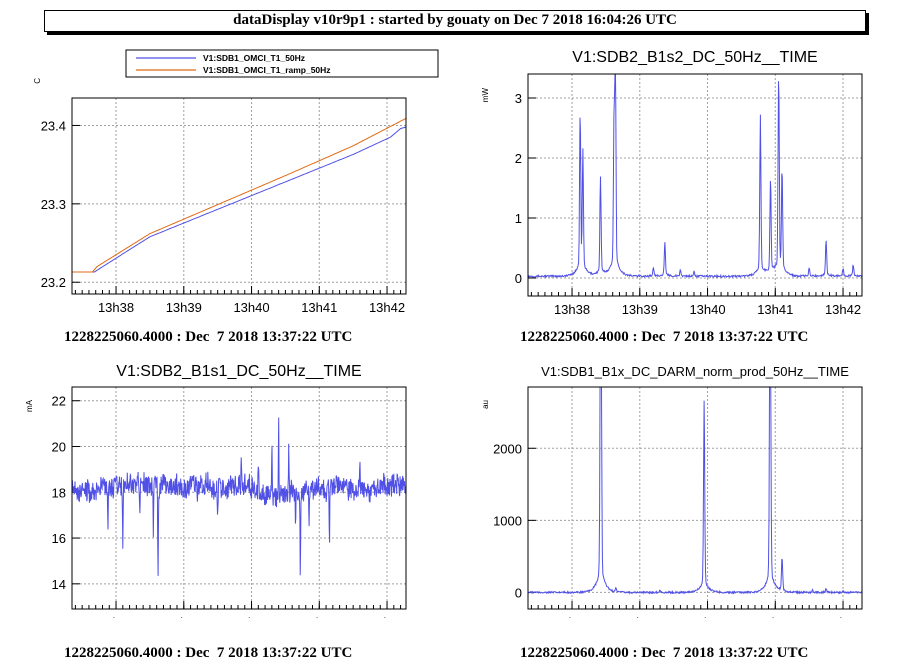  Describe the element at coordinates (507, 520) in the screenshot. I see `y-tick-label: 1000` at that location.